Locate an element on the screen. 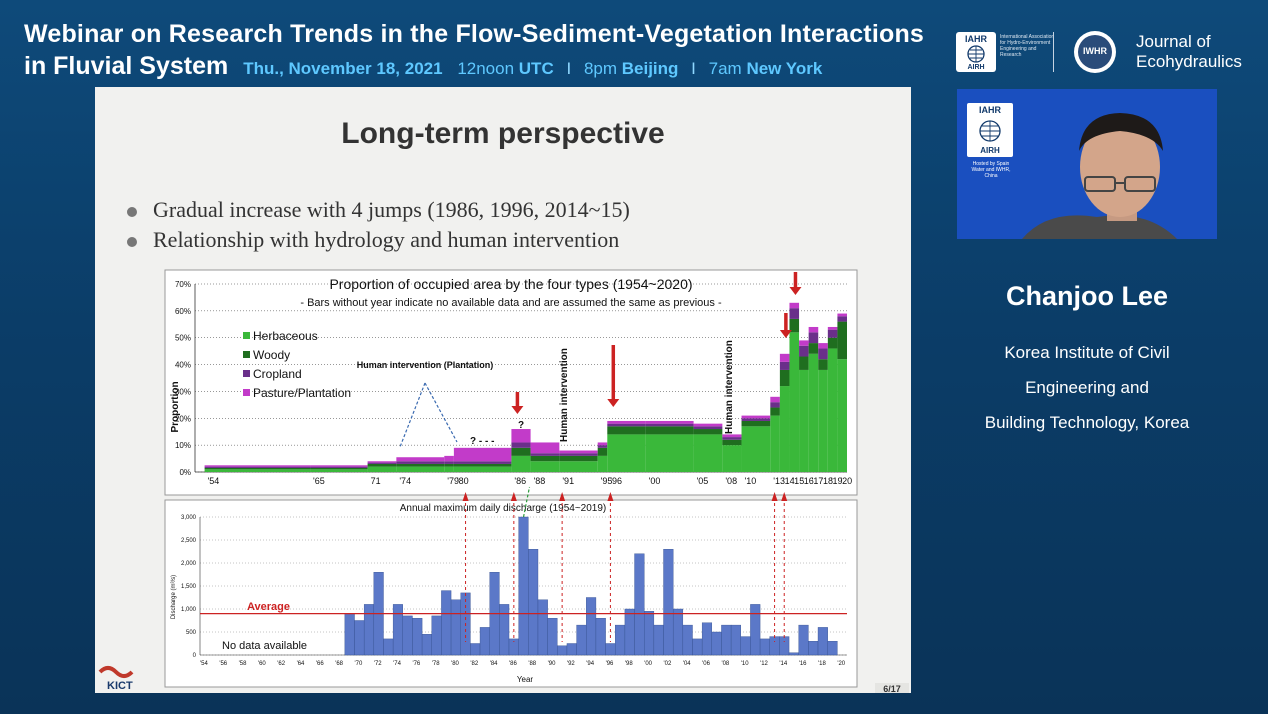 The width and height of the screenshot is (1268, 714). top-xtick: '14 is located at coordinates (789, 481).